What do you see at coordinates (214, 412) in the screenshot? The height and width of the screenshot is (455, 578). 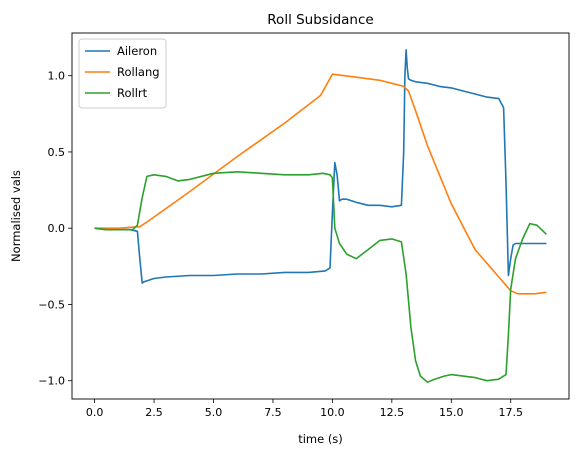 I see `x-tick-label: 5.0` at bounding box center [214, 412].